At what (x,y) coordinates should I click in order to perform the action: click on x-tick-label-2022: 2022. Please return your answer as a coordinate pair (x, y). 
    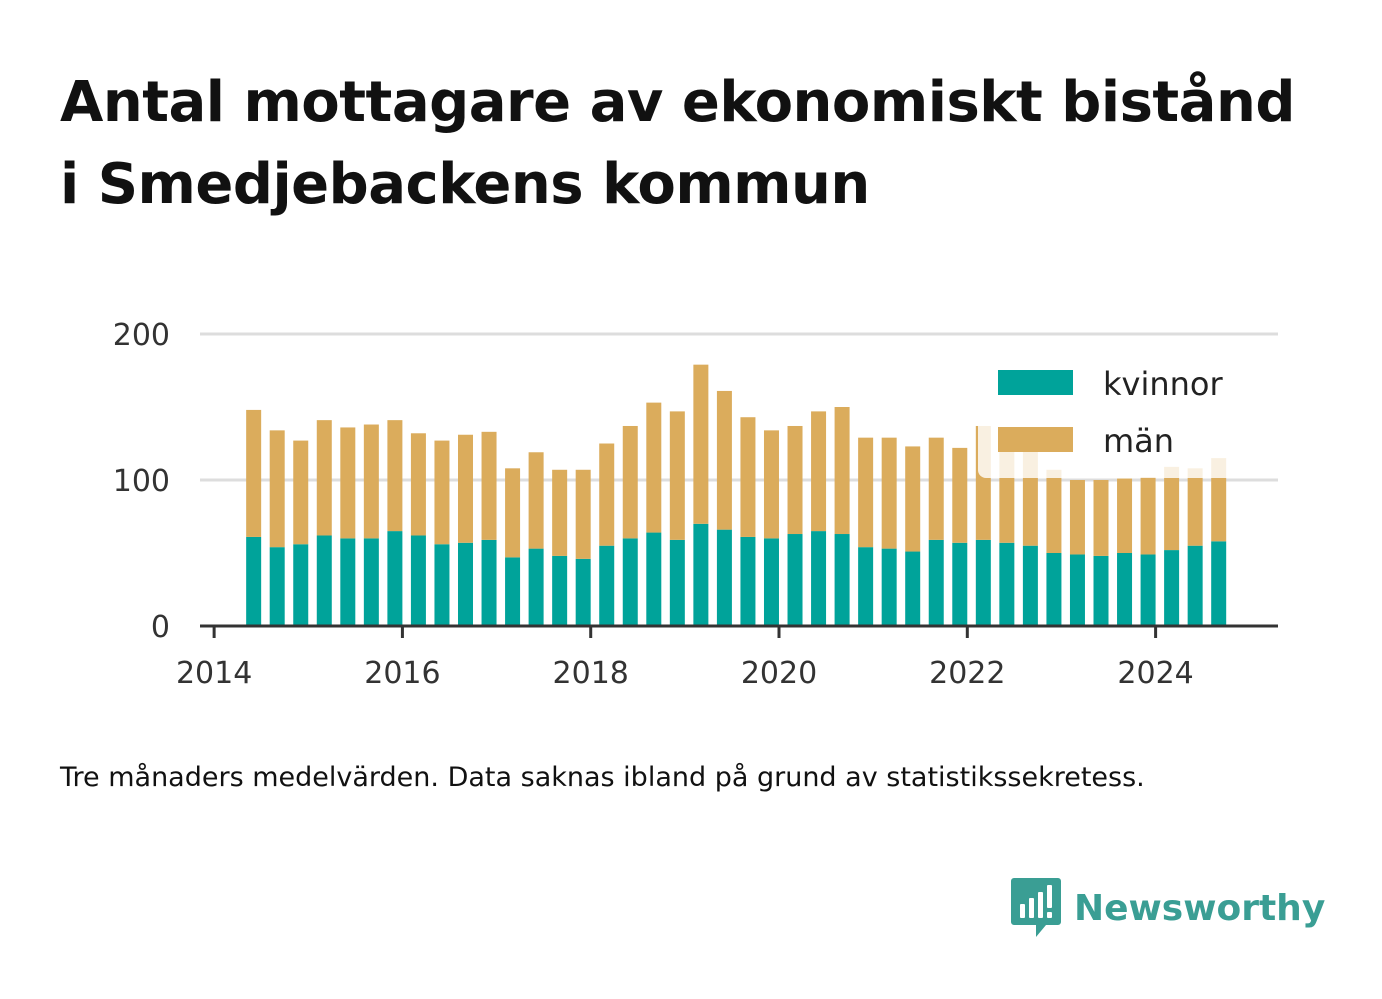
    Looking at the image, I should click on (967, 673).